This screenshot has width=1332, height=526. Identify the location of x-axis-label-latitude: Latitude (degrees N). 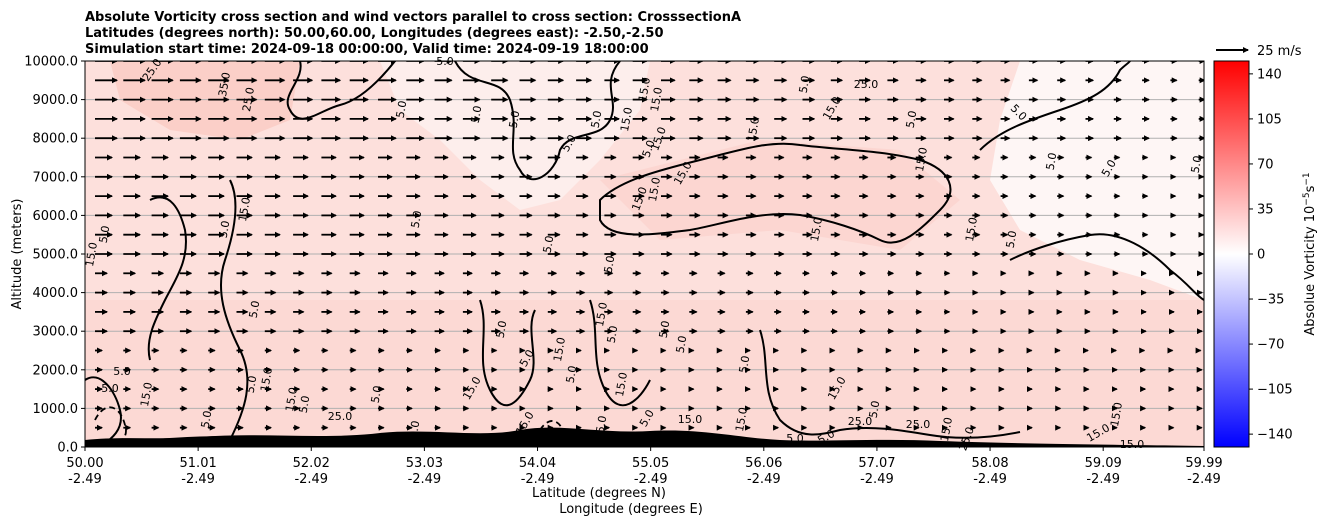
(599, 493).